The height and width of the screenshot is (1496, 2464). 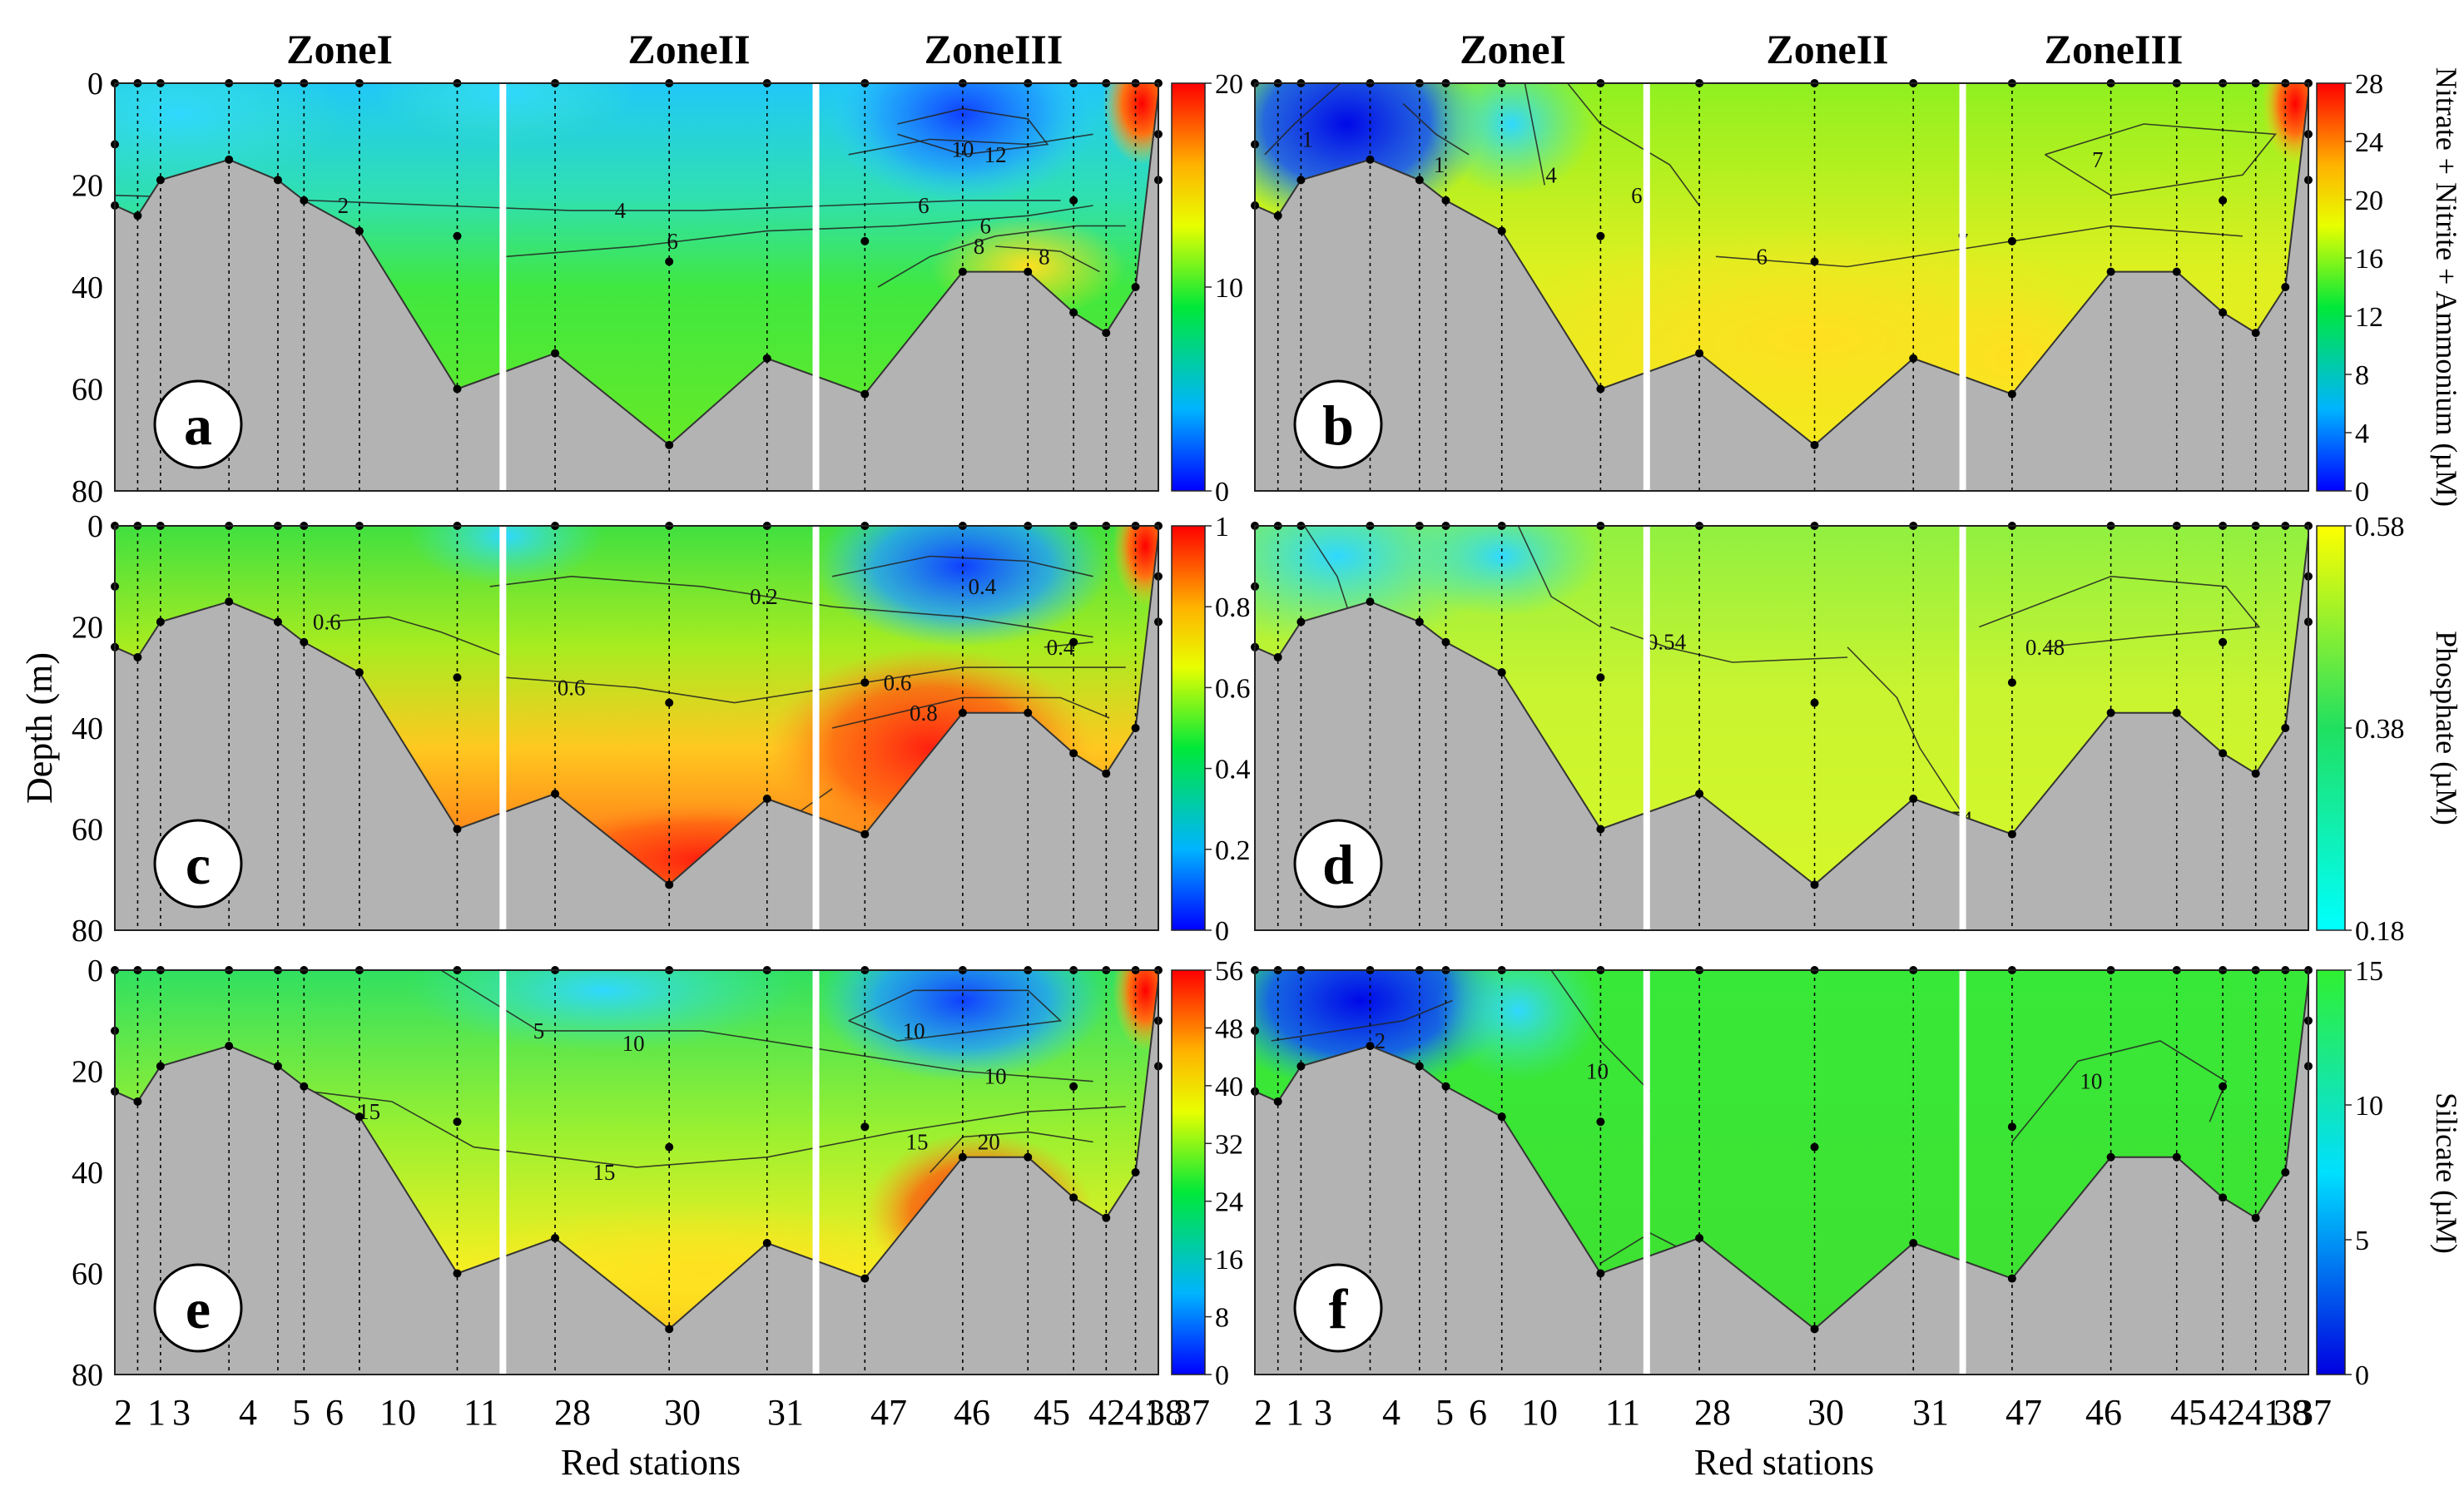 I want to click on contour-label: 0.6, so click(x=327, y=621).